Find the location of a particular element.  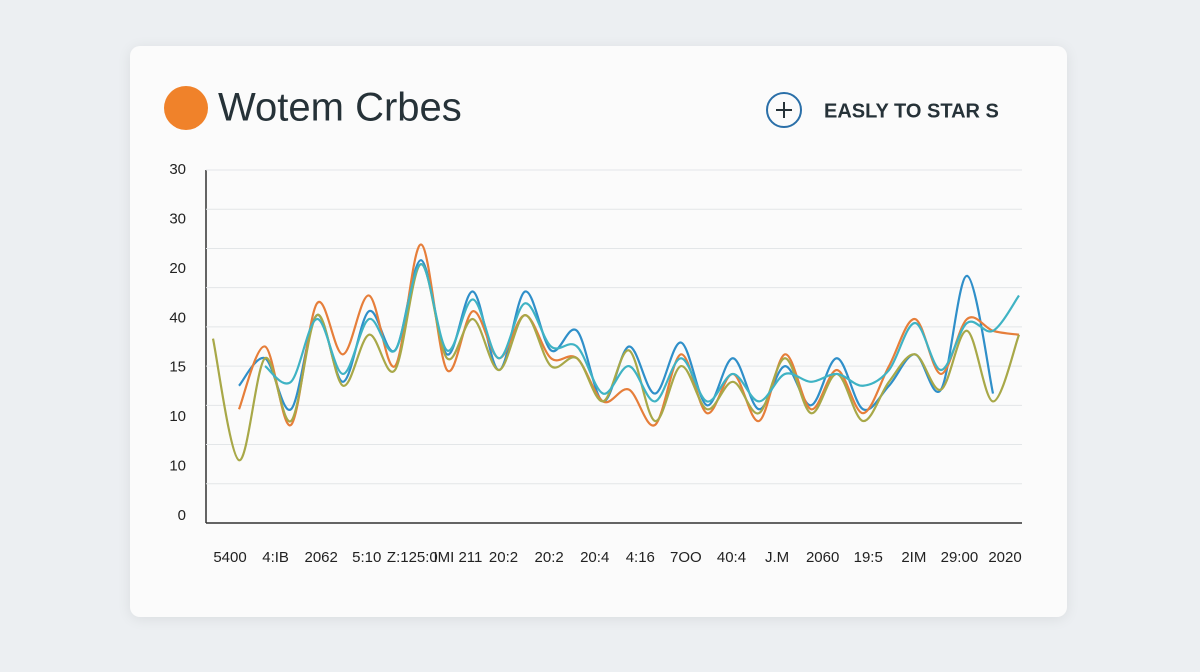

x-tick-label: 40:4 is located at coordinates (731, 557).